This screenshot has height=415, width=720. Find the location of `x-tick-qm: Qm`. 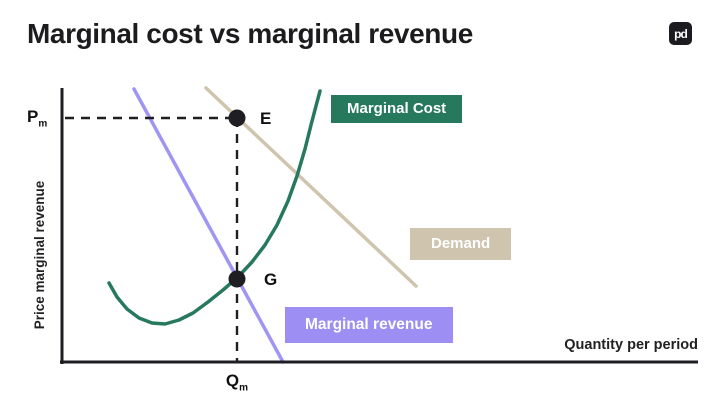

x-tick-qm: Qm is located at coordinates (237, 382).